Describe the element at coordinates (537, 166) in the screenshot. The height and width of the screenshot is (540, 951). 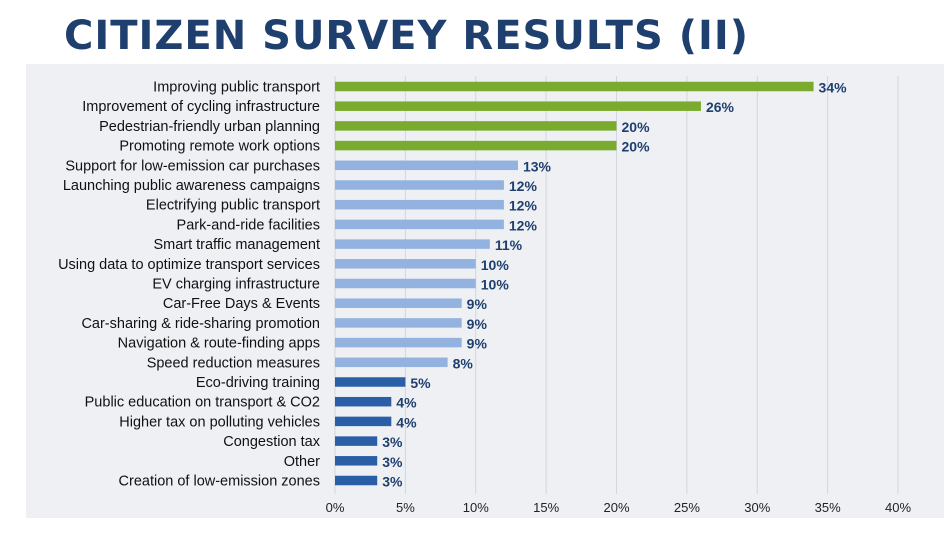
I see `value-label: 13%` at that location.